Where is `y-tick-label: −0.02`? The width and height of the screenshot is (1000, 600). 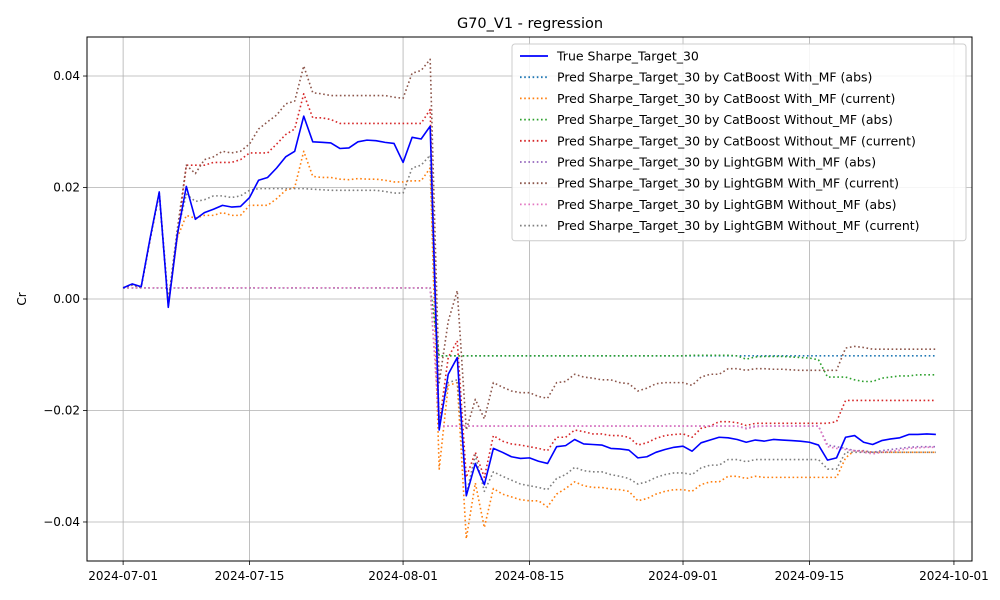
y-tick-label: −0.02 is located at coordinates (61, 410).